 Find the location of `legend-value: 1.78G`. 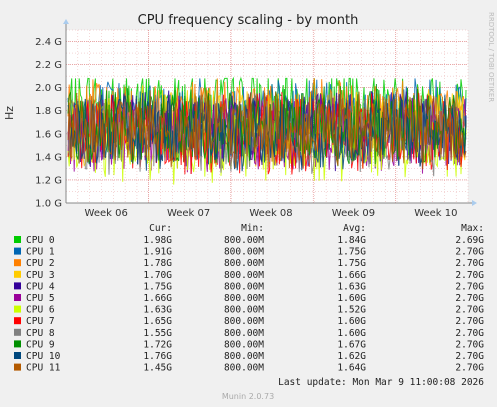

legend-value: 1.78G is located at coordinates (157, 263).